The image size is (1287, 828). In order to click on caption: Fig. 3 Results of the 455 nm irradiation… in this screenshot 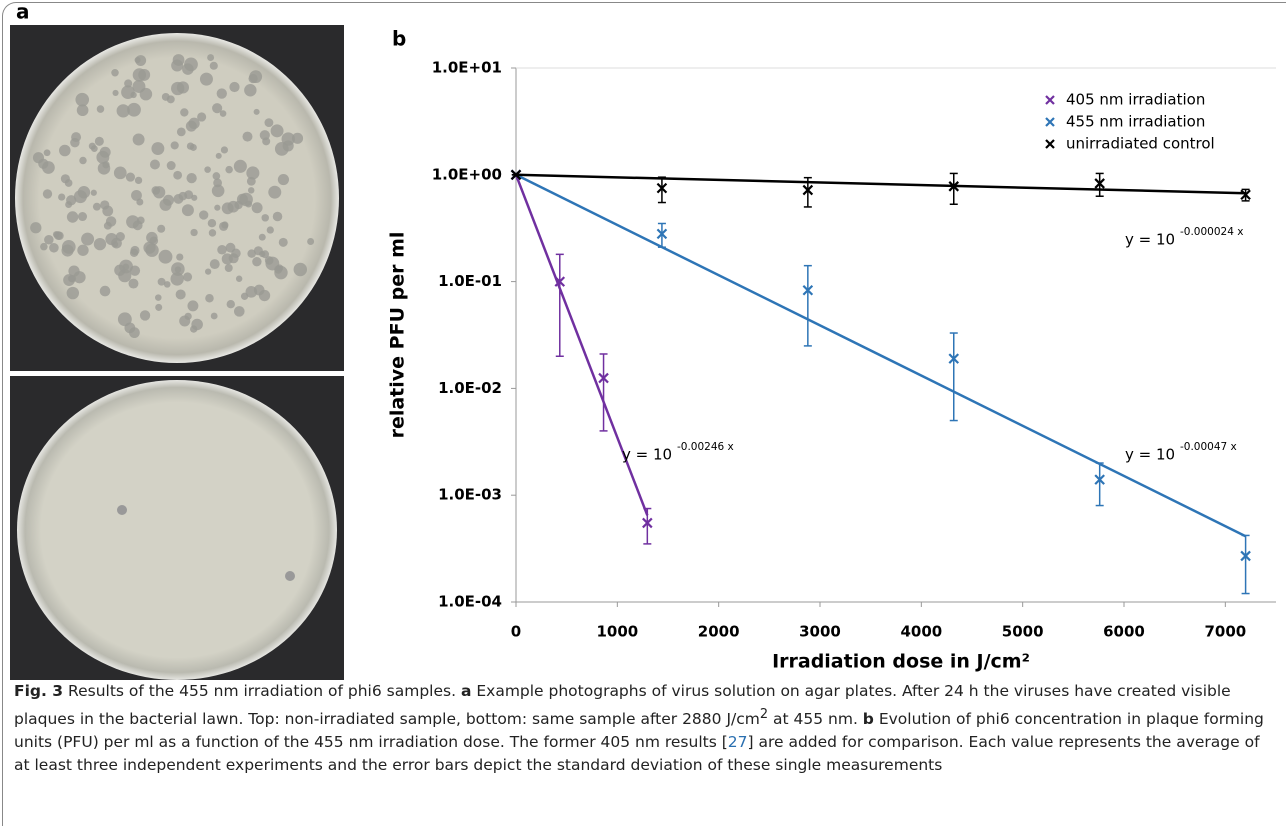, I will do `click(645, 728)`.